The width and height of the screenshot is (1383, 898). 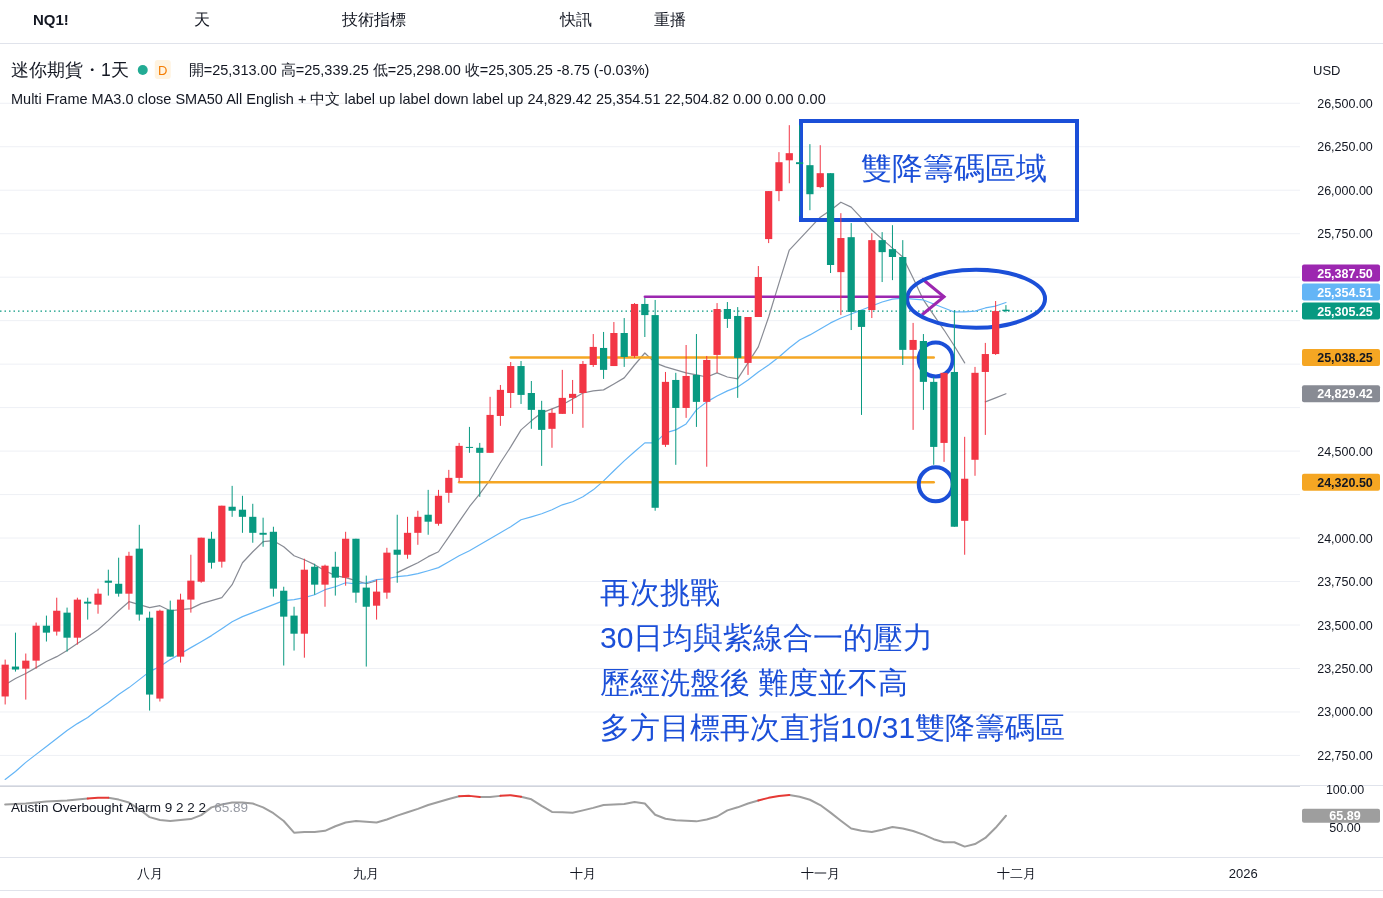 I want to click on text: NQ1!, so click(x=51, y=19).